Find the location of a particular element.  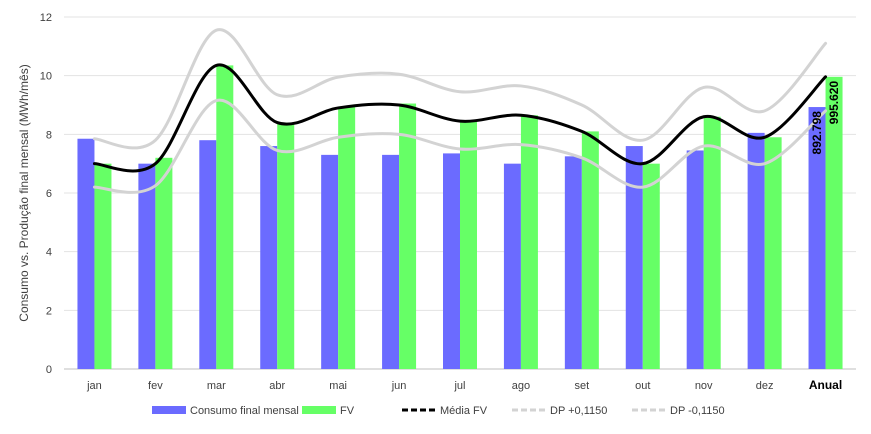

x-tick-label: ago is located at coordinates (521, 386).